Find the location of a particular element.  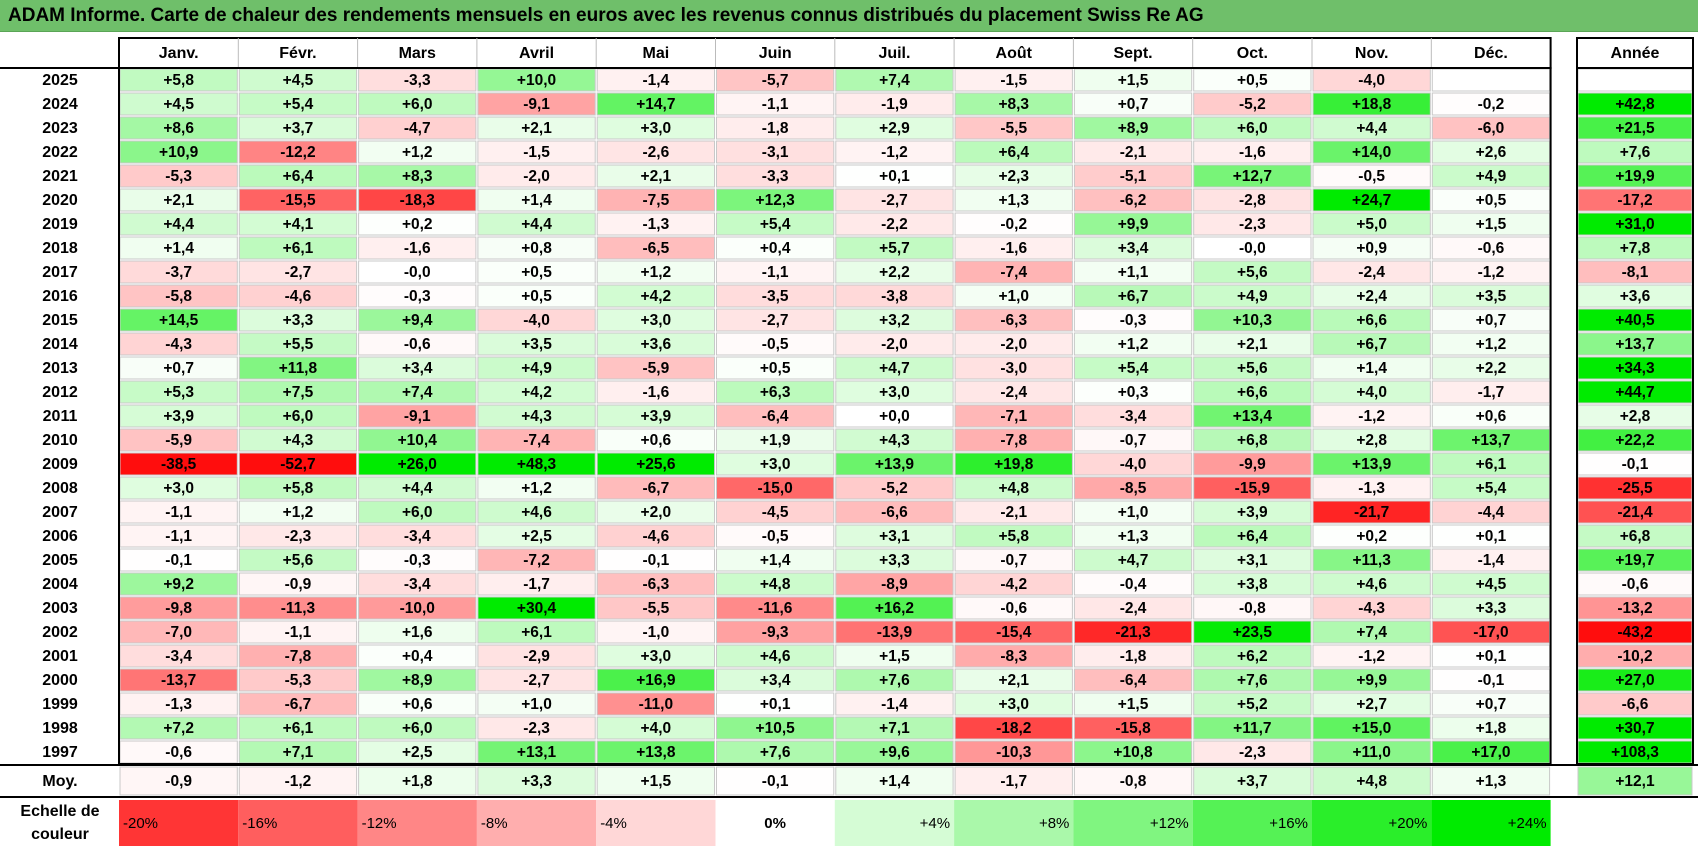

annual-value: +13,7 is located at coordinates (1634, 344).